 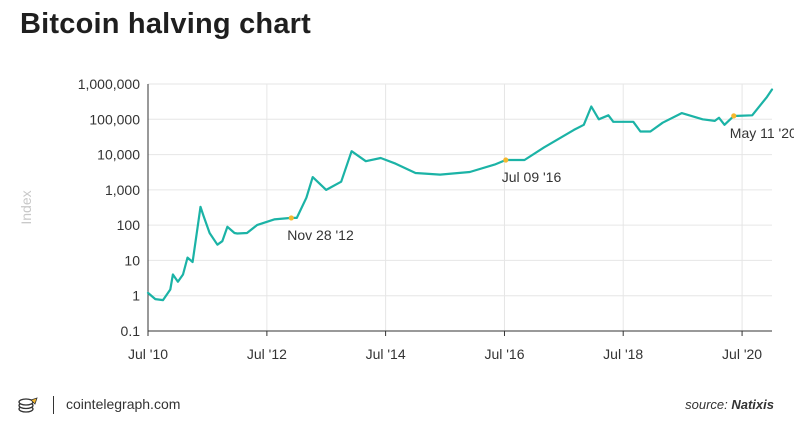 What do you see at coordinates (53, 405) in the screenshot?
I see `footer-divider` at bounding box center [53, 405].